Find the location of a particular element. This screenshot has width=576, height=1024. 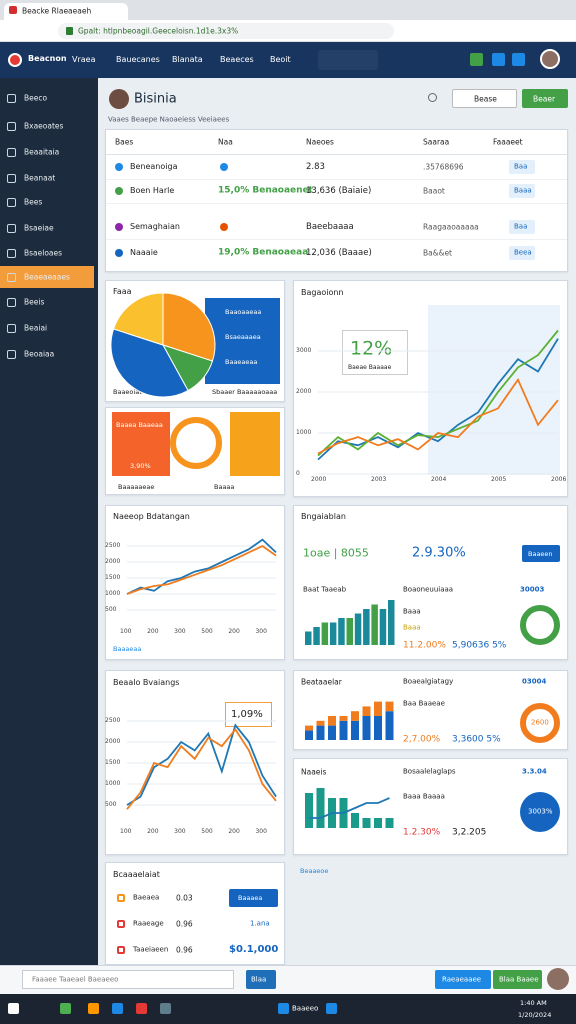

date: 1/20/2024 is located at coordinates (535, 1014).